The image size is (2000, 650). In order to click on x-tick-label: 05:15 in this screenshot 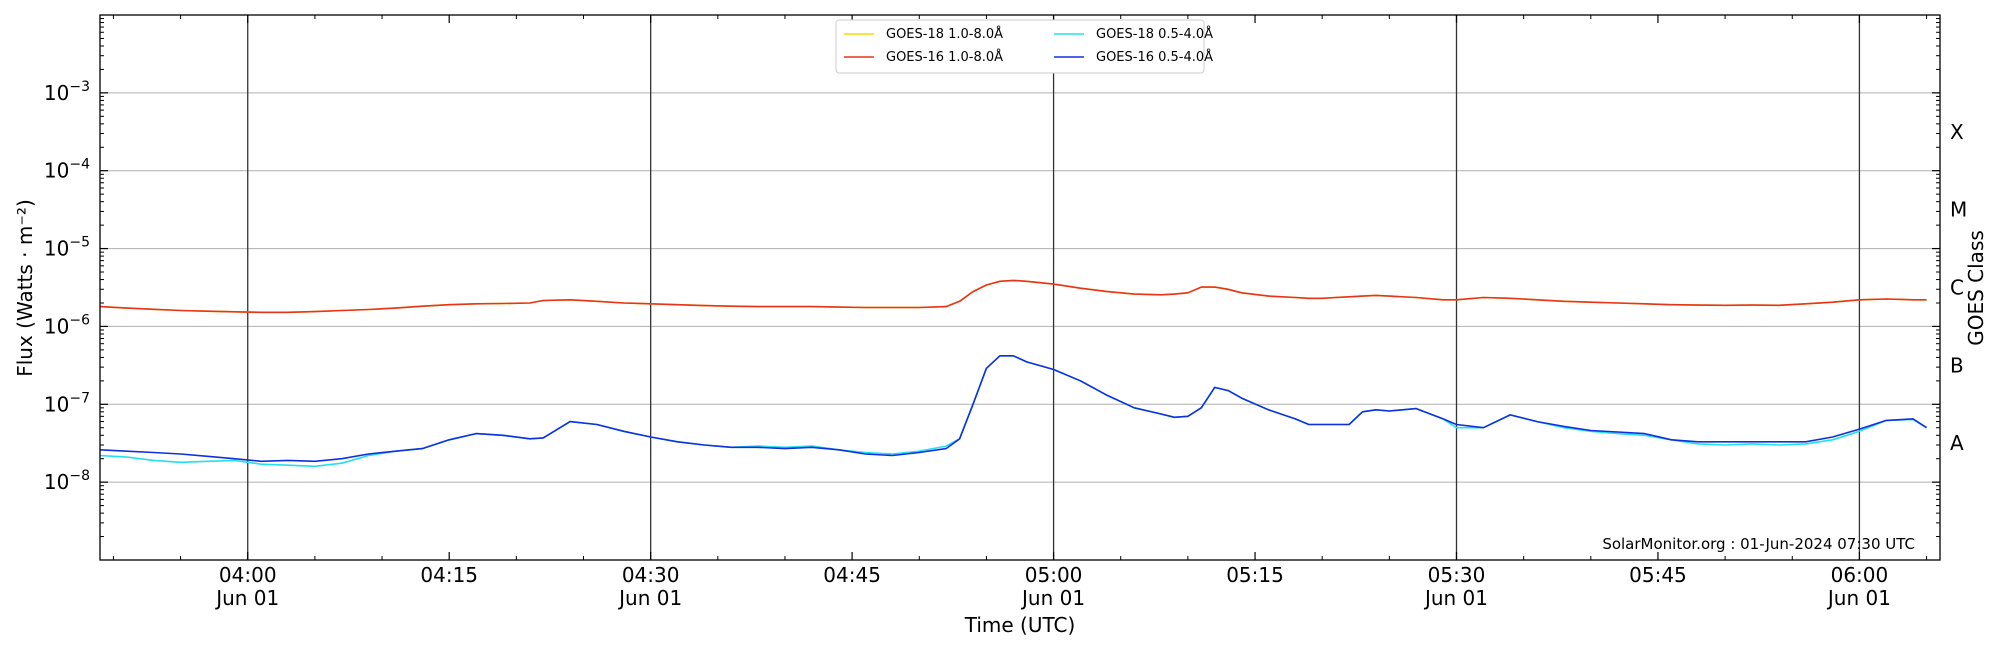, I will do `click(1255, 575)`.